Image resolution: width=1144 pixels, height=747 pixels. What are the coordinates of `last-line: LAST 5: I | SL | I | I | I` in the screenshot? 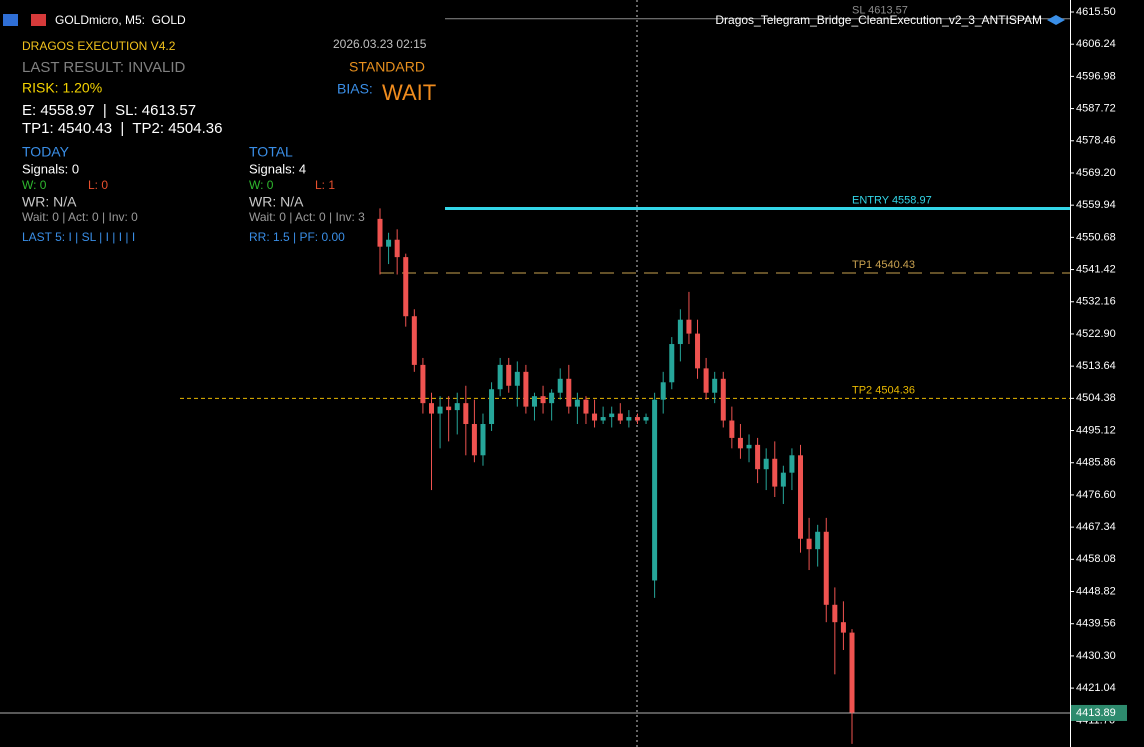 It's located at (78, 237).